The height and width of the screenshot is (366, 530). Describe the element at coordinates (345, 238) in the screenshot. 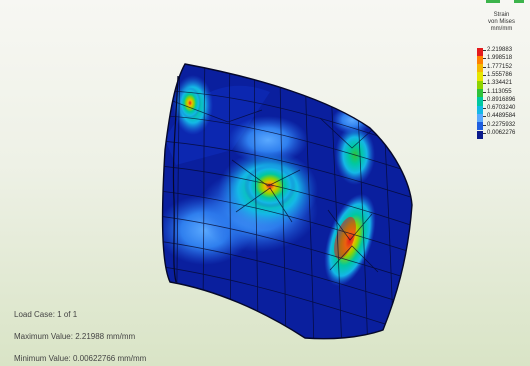

I see `strain-peak` at that location.